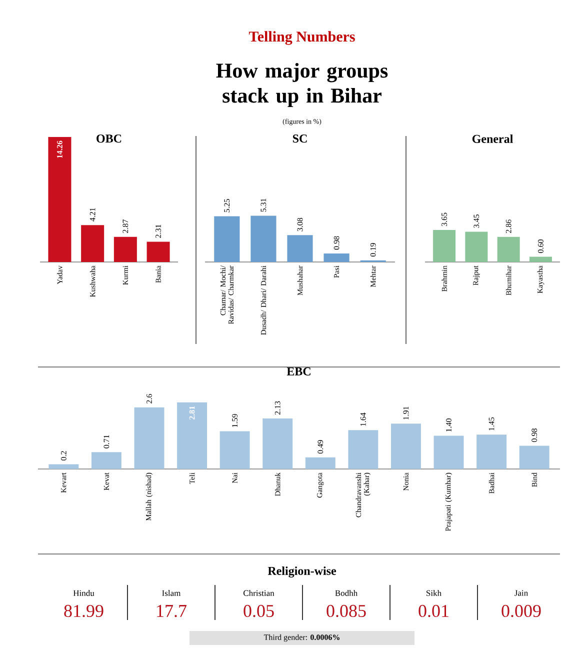 The image size is (587, 654). What do you see at coordinates (449, 425) in the screenshot?
I see `data-label: 1.40` at bounding box center [449, 425].